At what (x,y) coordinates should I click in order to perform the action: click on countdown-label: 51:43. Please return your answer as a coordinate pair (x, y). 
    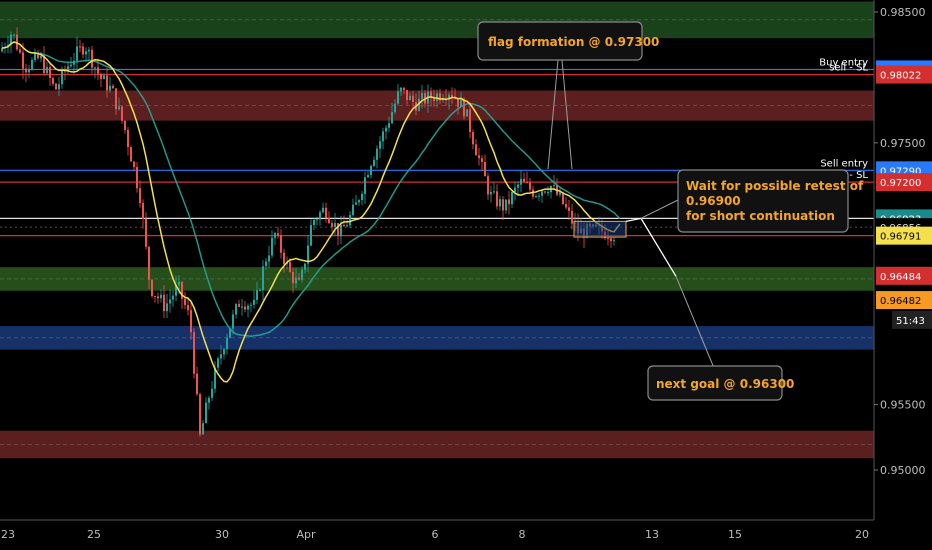
    Looking at the image, I should click on (910, 321).